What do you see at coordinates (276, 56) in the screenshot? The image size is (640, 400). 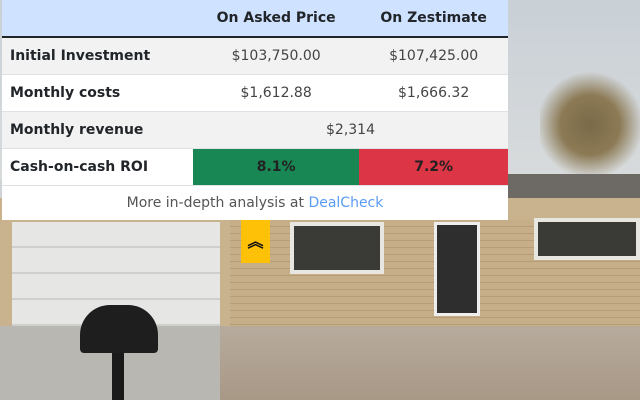 I see `asked-value: $103,750.00` at bounding box center [276, 56].